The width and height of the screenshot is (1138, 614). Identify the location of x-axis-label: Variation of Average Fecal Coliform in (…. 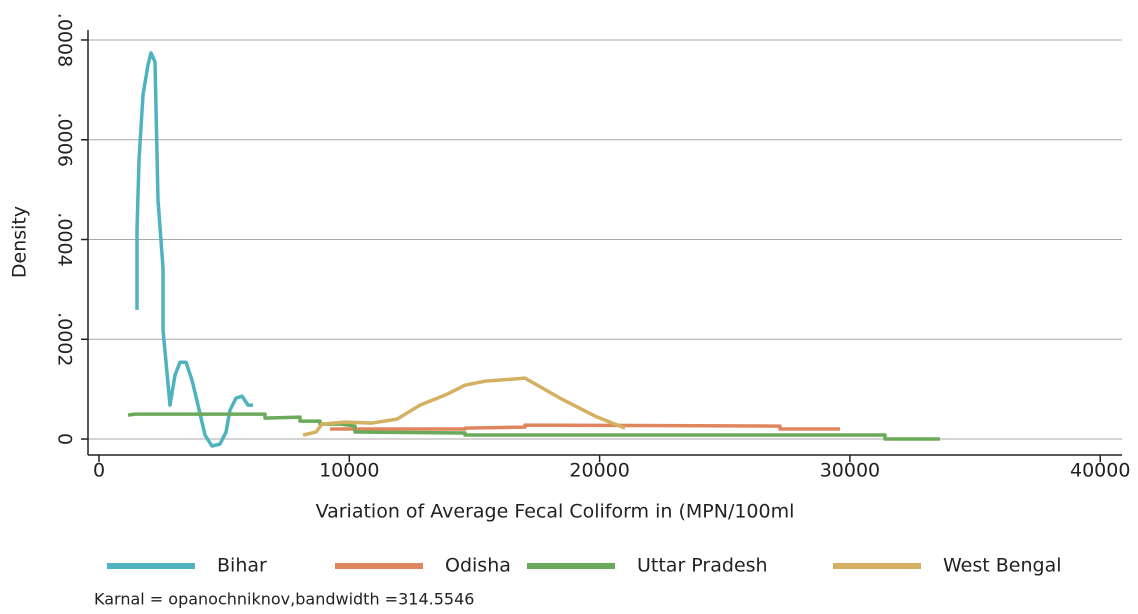
(555, 512).